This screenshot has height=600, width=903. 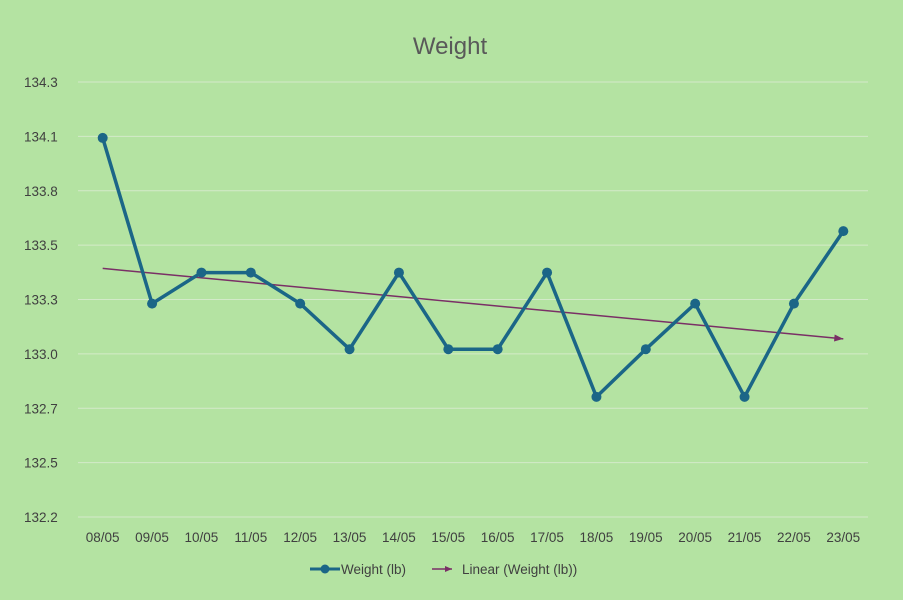 I want to click on x-tick-label: 16/05, so click(x=498, y=537).